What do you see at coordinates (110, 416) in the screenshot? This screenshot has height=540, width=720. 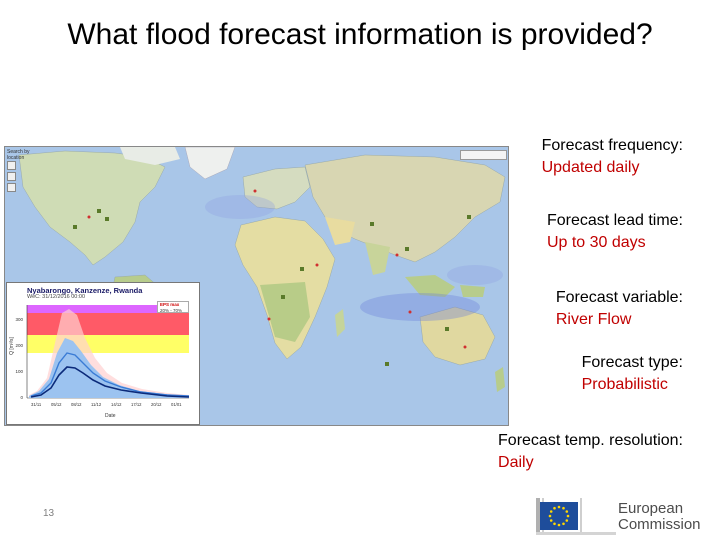 I see `hydrograph-xlabel: Date` at bounding box center [110, 416].